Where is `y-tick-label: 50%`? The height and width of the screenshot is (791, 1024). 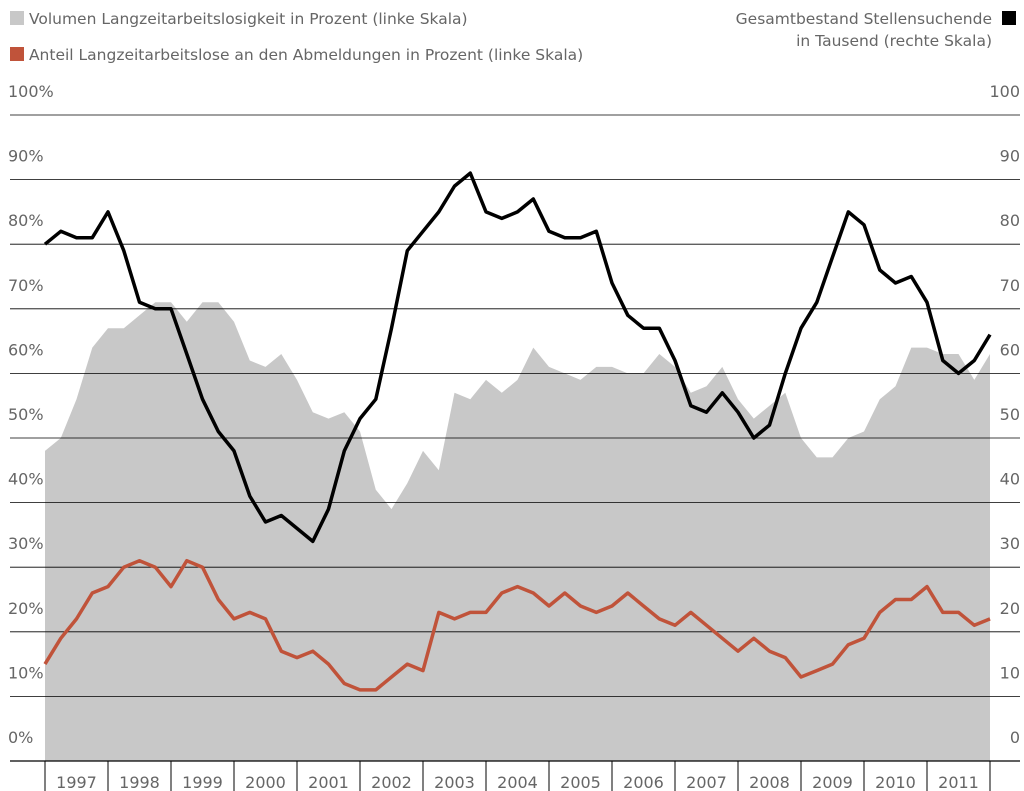 y-tick-label: 50% is located at coordinates (26, 414).